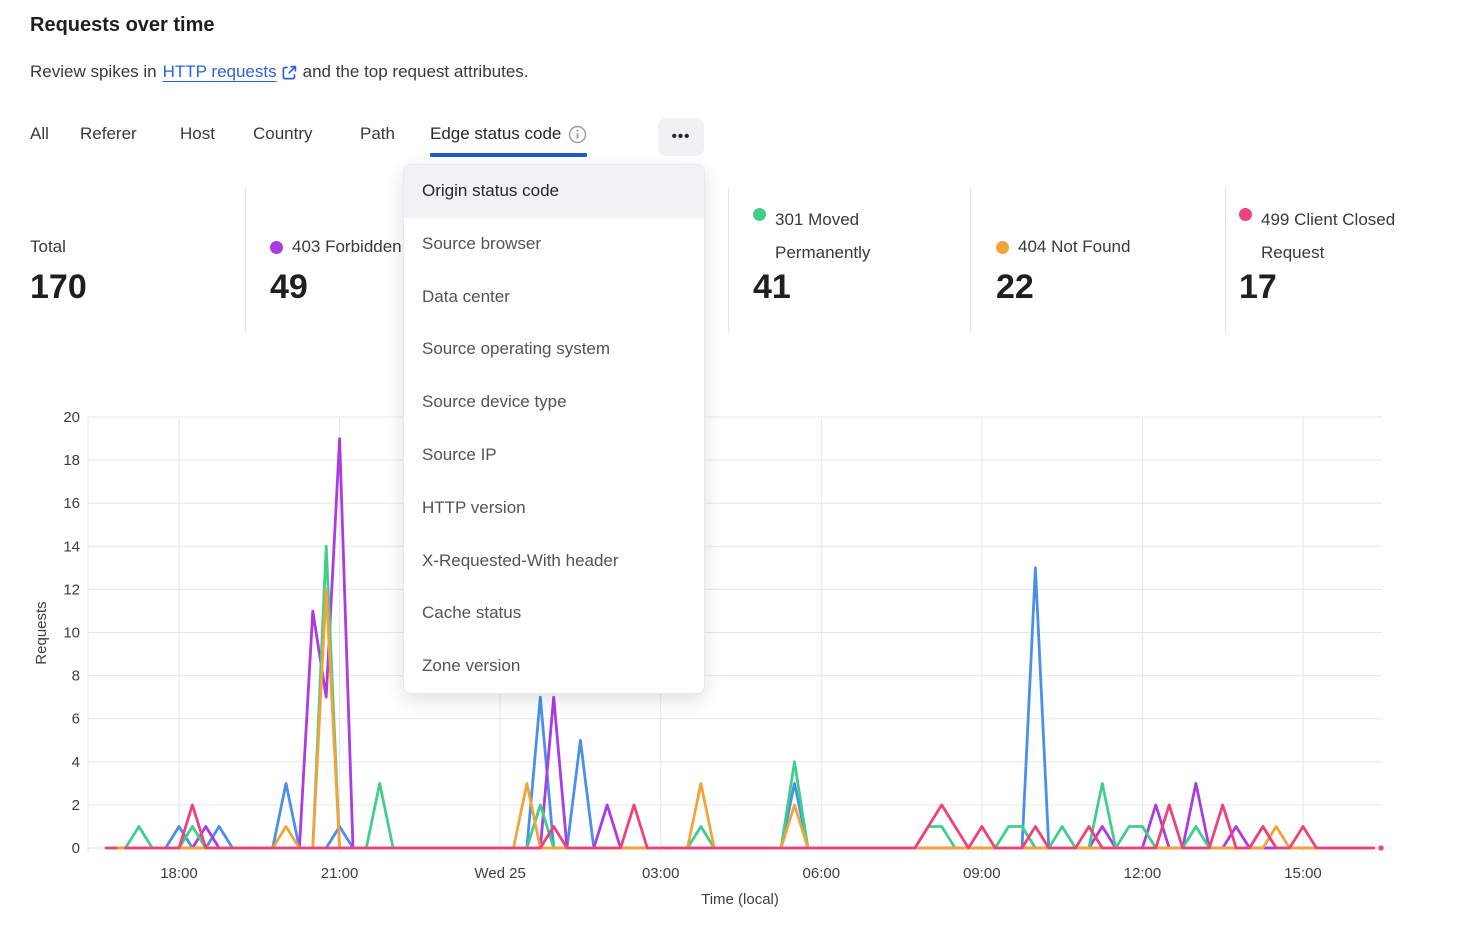 The width and height of the screenshot is (1458, 940). What do you see at coordinates (577, 134) in the screenshot?
I see `info-icon` at bounding box center [577, 134].